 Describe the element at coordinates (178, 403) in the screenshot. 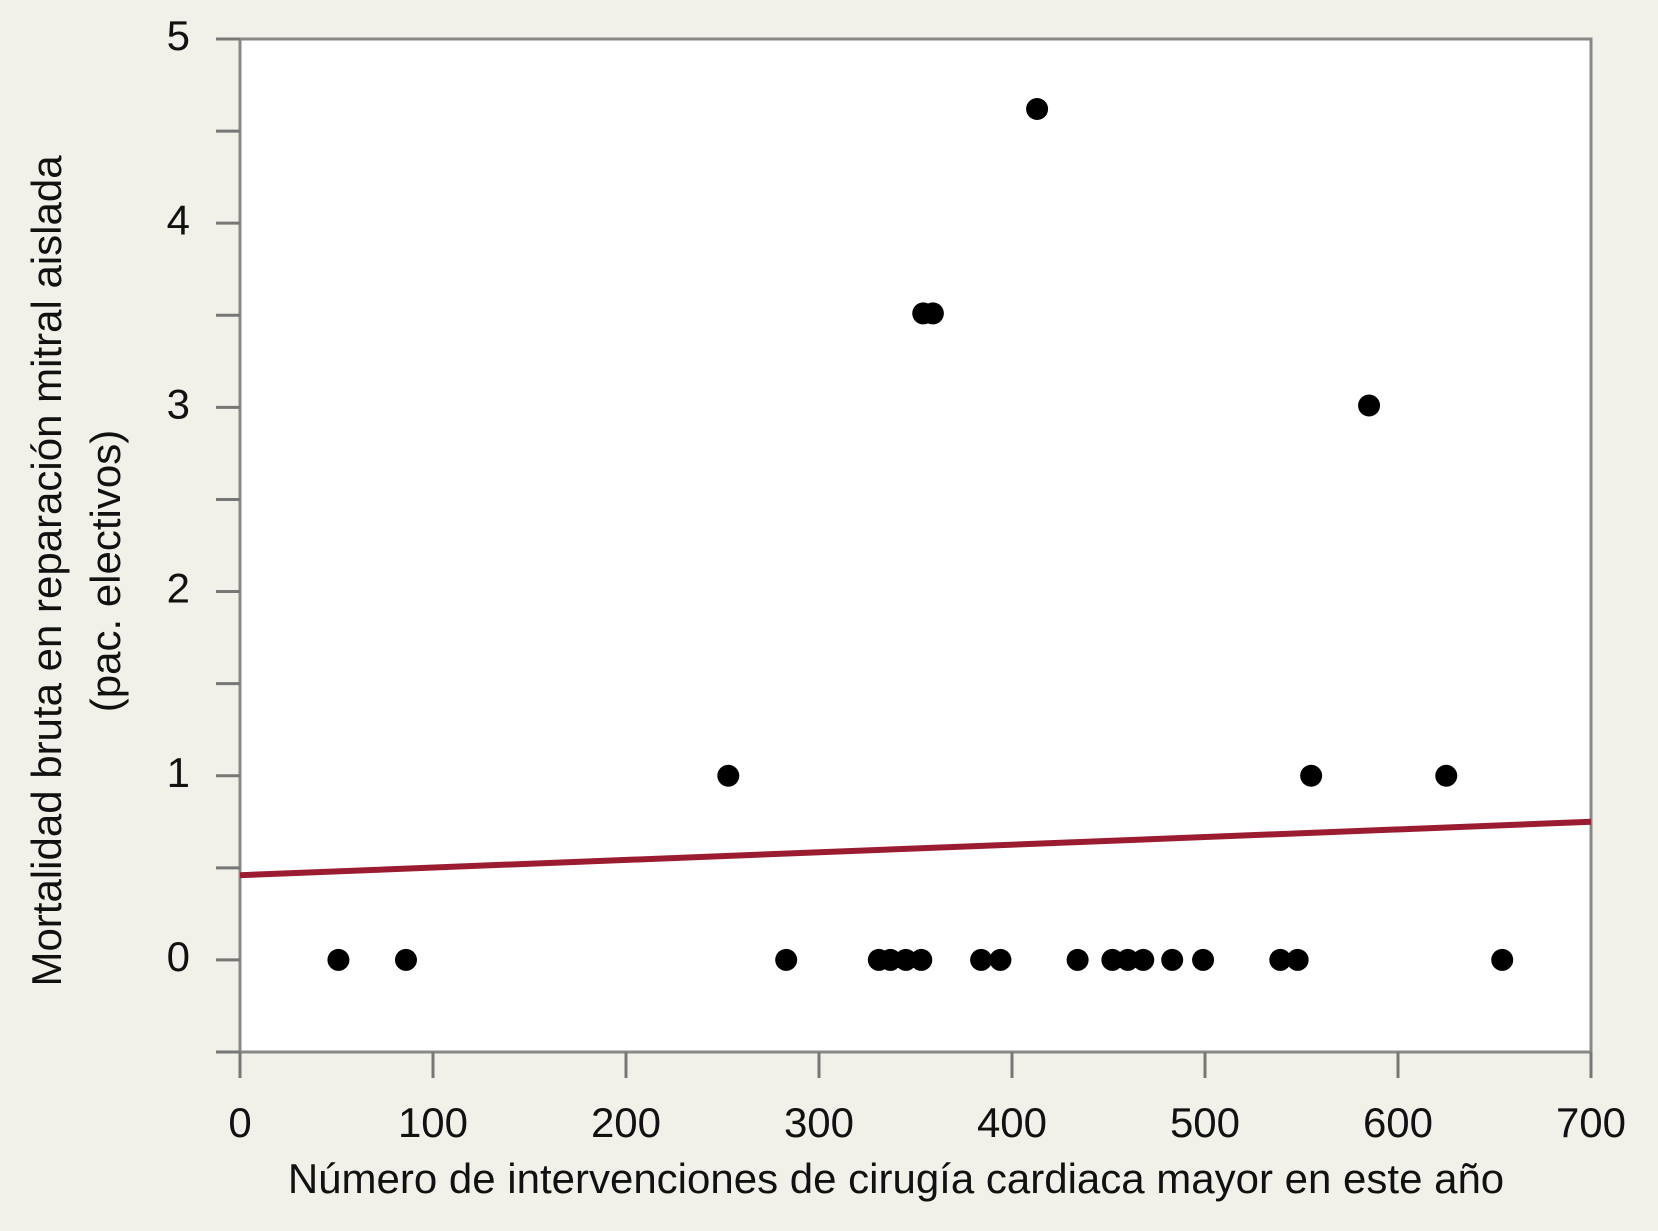

I see `y-tick-label: 3` at that location.